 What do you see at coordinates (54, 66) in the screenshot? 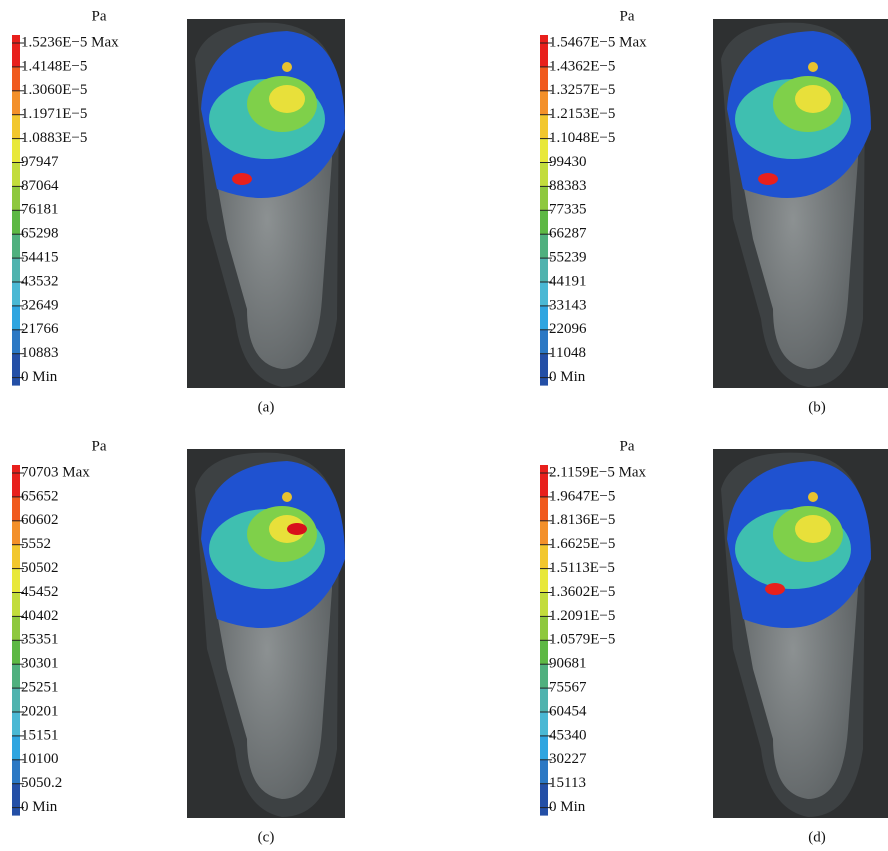
I see `legend-label: 1.4148E−5` at bounding box center [54, 66].